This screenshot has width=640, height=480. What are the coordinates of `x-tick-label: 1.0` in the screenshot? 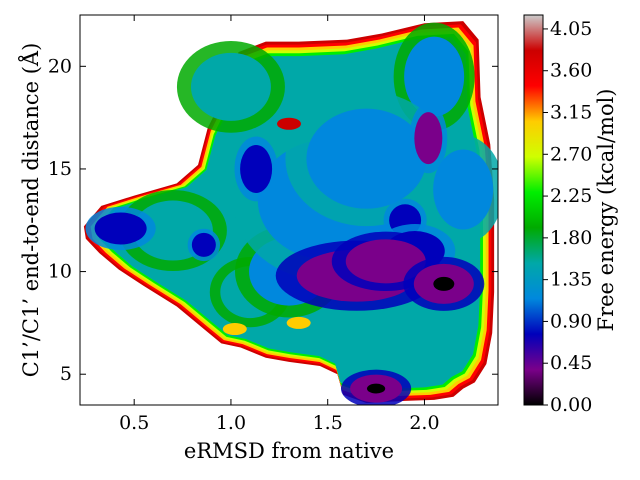 It's located at (231, 423).